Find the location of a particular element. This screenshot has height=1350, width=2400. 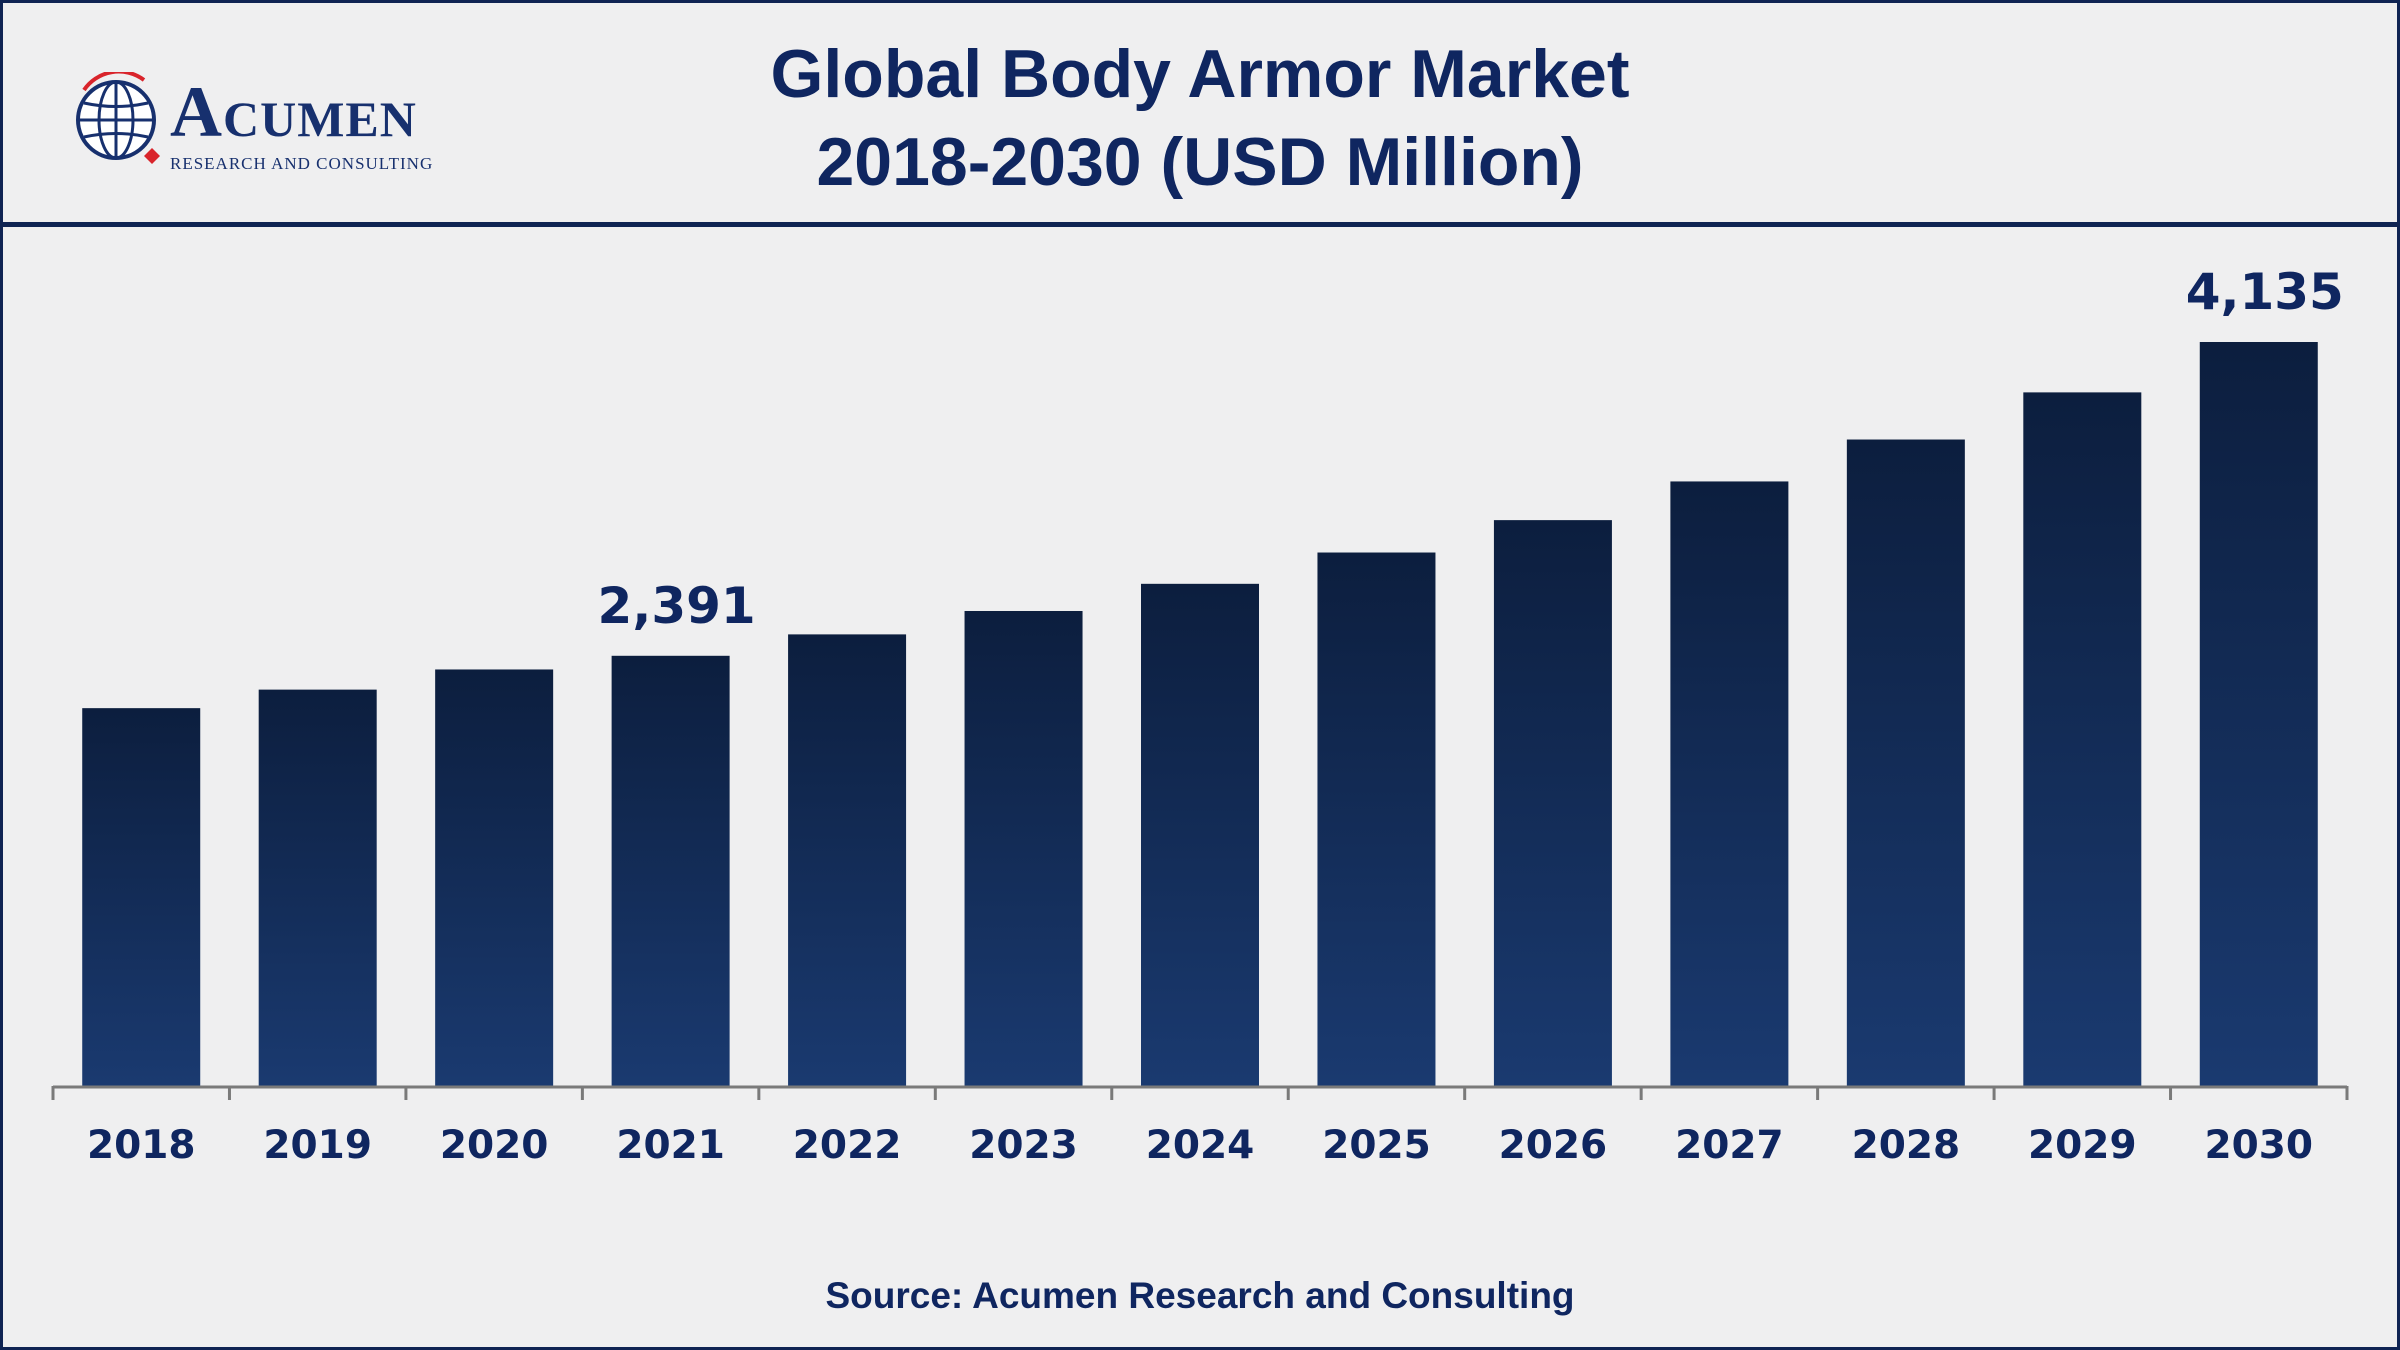

data-label-2030: 4,135 is located at coordinates (2265, 292).